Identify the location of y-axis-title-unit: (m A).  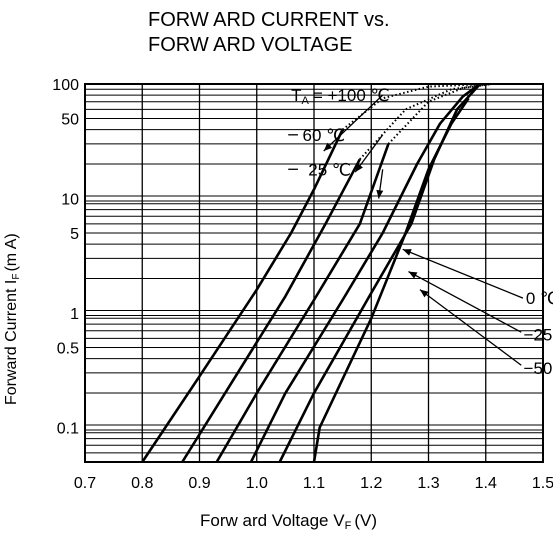
(11, 252).